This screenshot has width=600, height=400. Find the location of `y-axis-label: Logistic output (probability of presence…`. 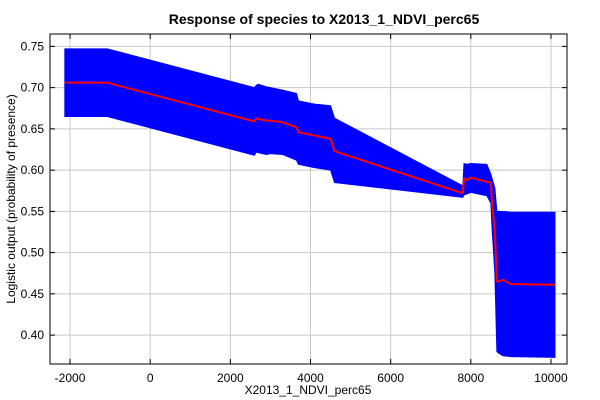

y-axis-label: Logistic output (probability of presence… is located at coordinates (11, 198).